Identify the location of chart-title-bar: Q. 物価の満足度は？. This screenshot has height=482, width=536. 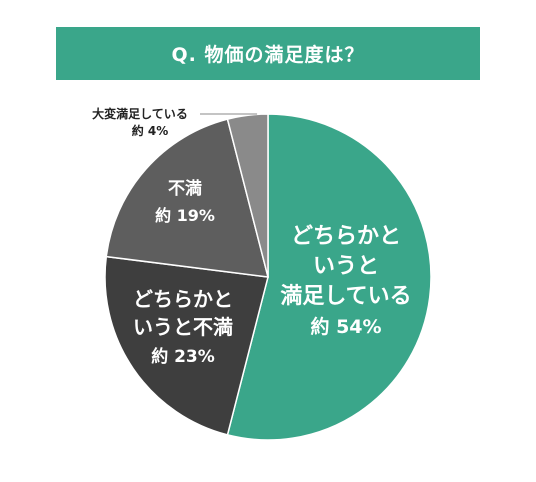
(268, 53).